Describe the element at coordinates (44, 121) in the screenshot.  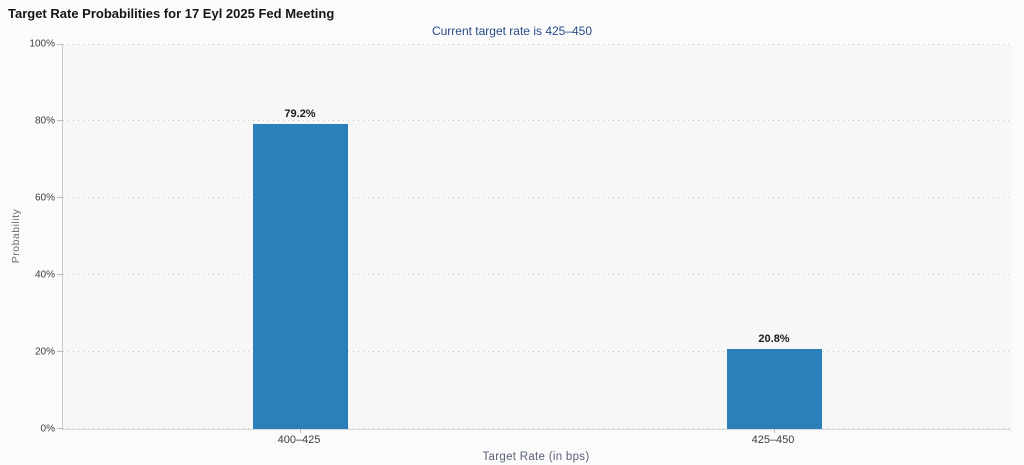
I see `y-tick-label: 80%` at that location.